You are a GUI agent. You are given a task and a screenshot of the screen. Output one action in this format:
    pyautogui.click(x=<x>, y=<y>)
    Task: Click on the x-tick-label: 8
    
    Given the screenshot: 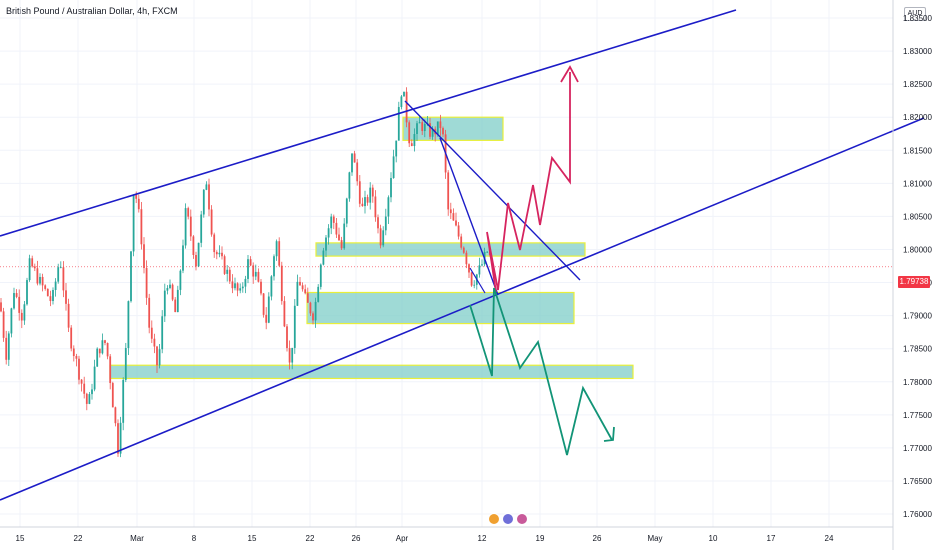 What is the action you would take?
    pyautogui.click(x=194, y=538)
    